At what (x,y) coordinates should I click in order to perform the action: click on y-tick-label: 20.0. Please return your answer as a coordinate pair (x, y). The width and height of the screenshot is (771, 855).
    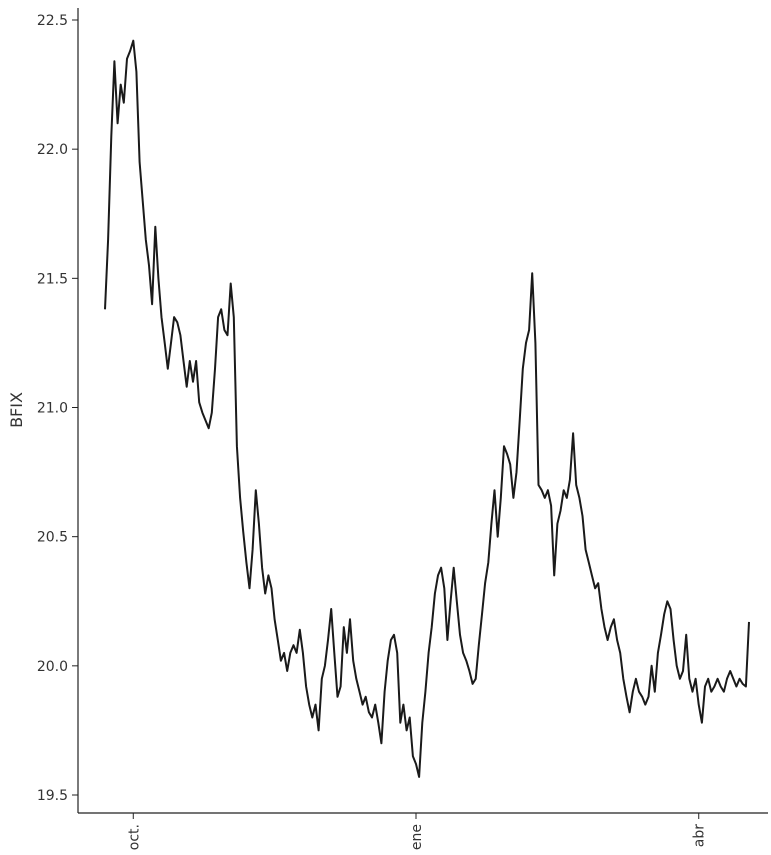
    Looking at the image, I should click on (52, 667).